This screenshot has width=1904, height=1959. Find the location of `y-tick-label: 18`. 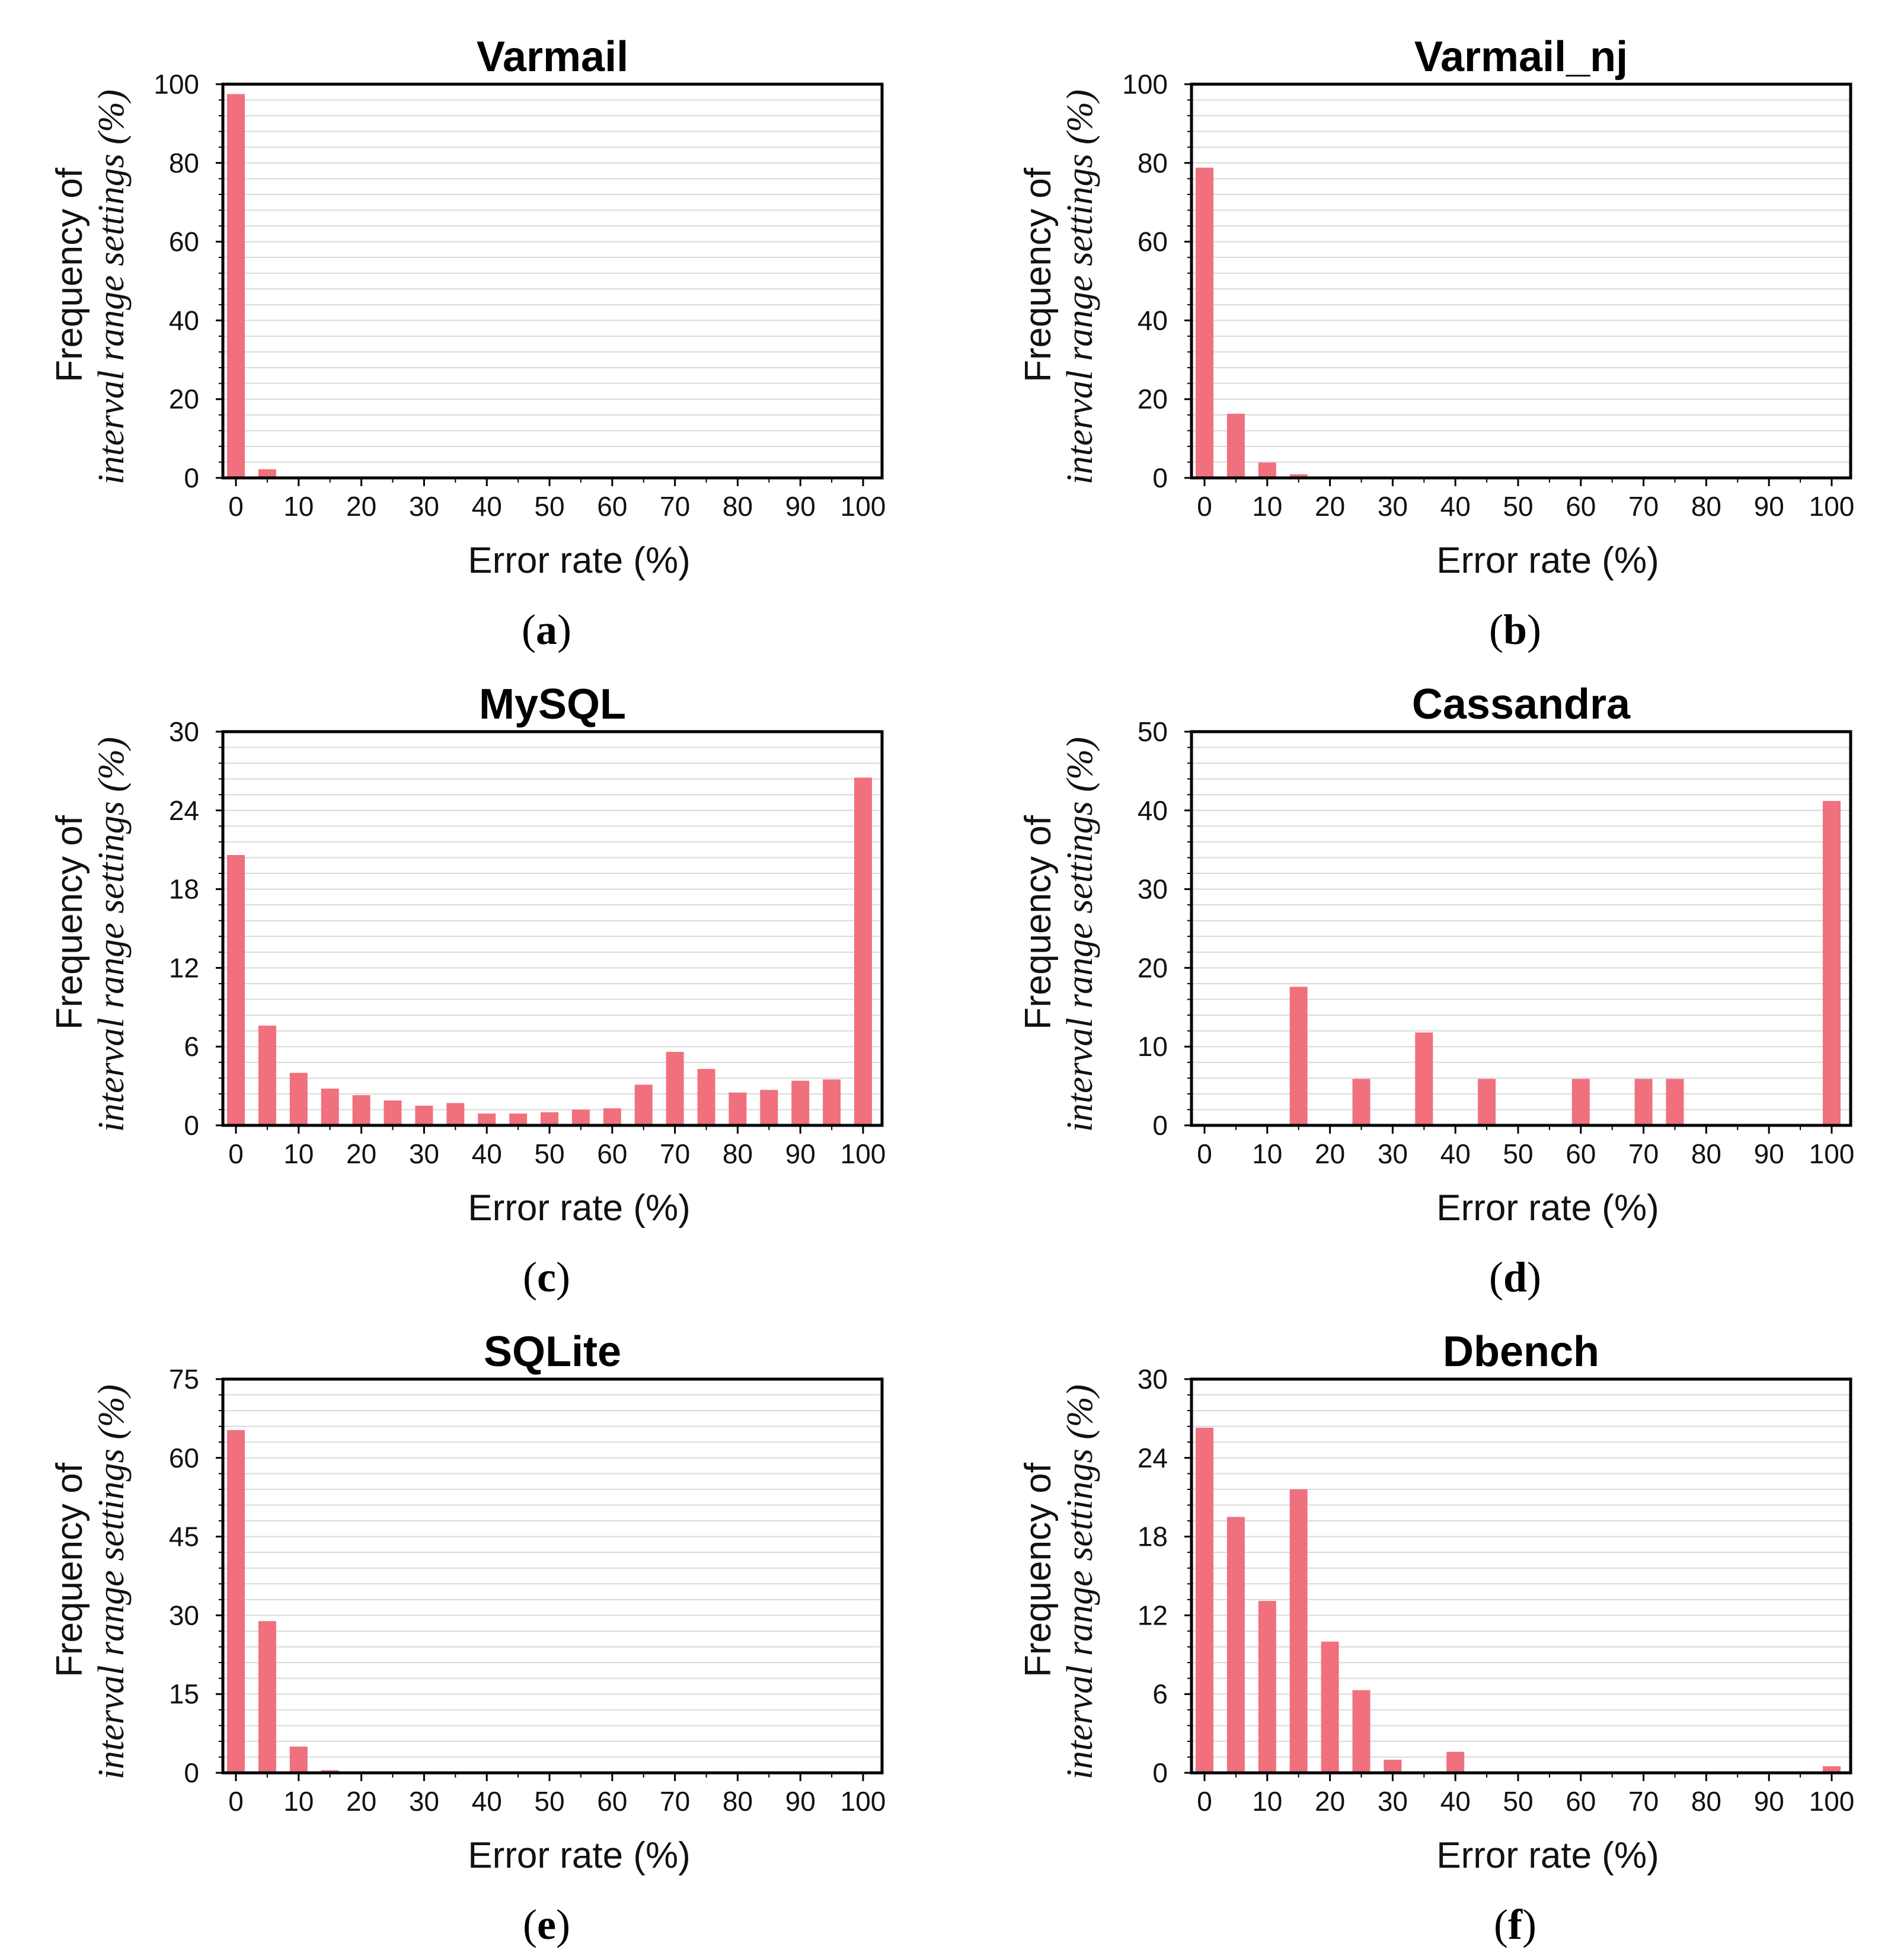

y-tick-label: 18 is located at coordinates (1153, 1537).